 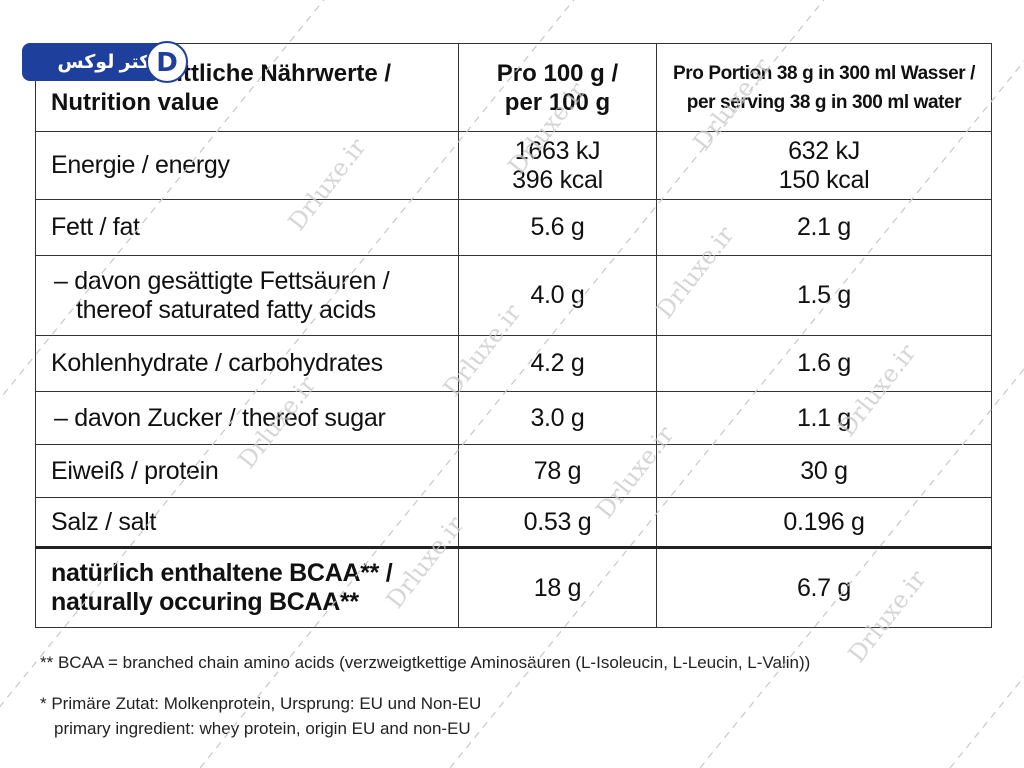 I want to click on row-label-fat: Fett / fat, so click(x=247, y=227).